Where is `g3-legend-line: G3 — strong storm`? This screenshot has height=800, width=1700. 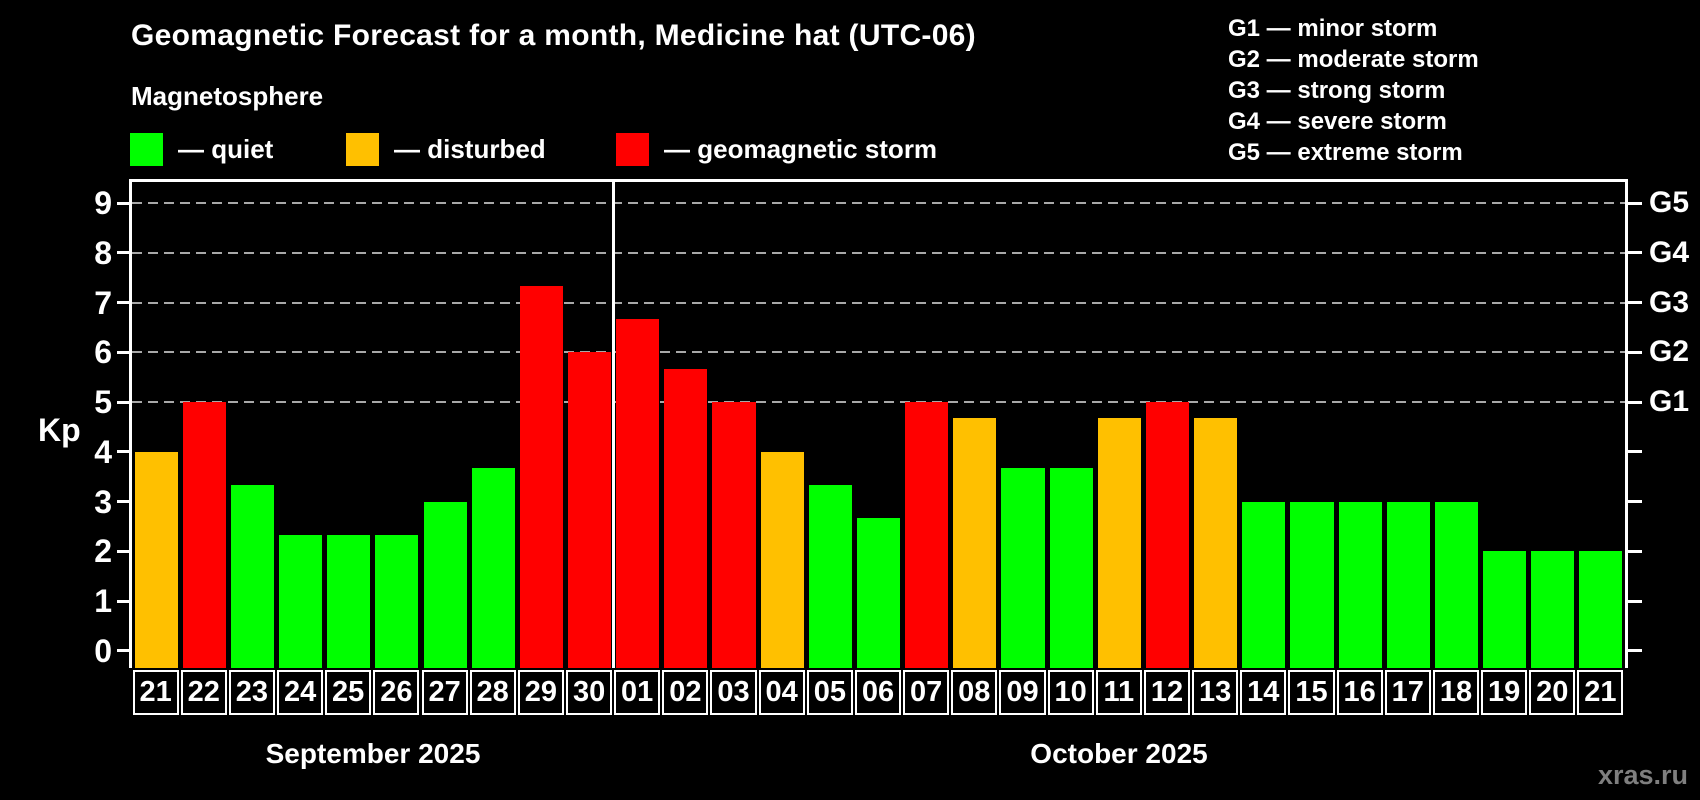
g3-legend-line: G3 — strong storm is located at coordinates (1337, 90).